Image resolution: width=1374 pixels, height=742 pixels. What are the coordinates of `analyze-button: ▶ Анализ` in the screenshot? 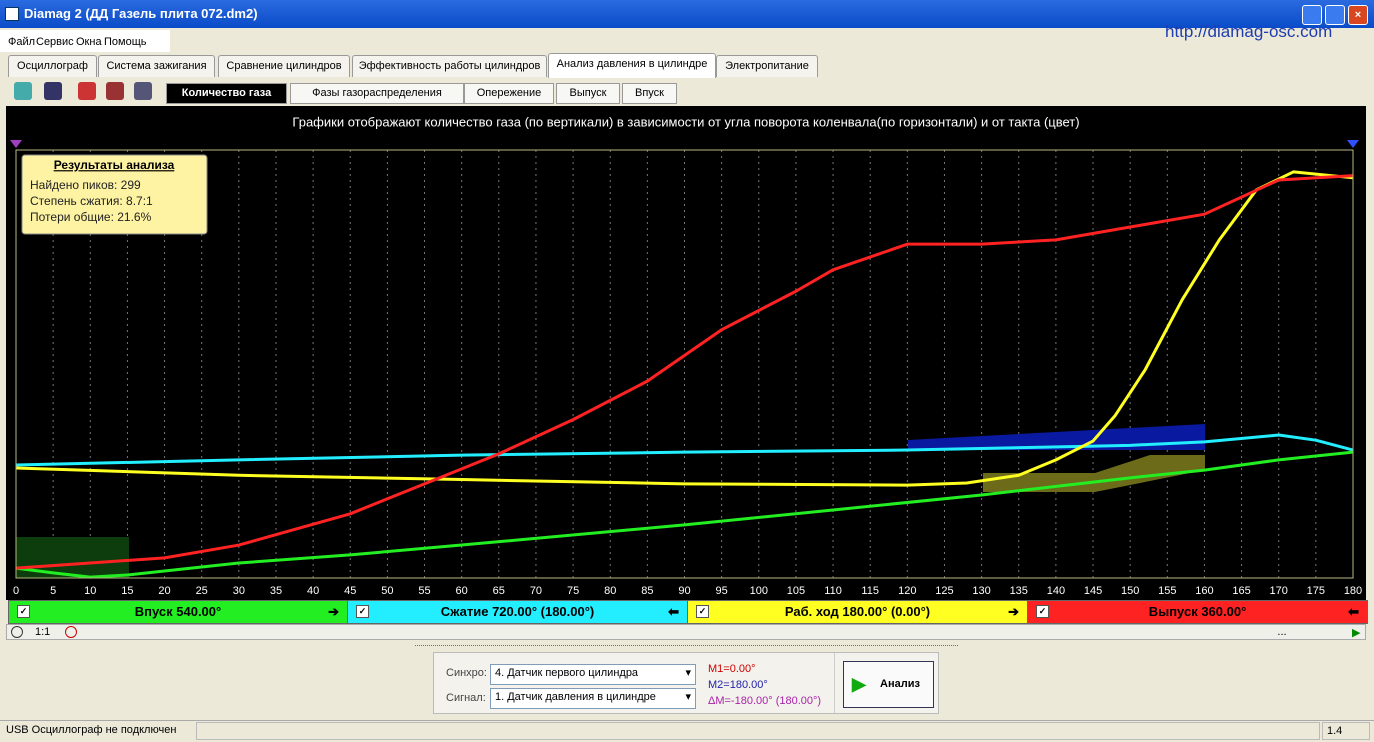 It's located at (888, 684).